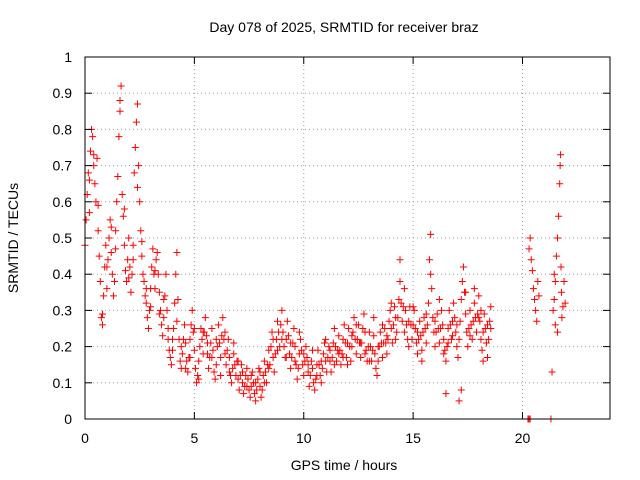  What do you see at coordinates (194, 438) in the screenshot?
I see `x-tick-label: 5` at bounding box center [194, 438].